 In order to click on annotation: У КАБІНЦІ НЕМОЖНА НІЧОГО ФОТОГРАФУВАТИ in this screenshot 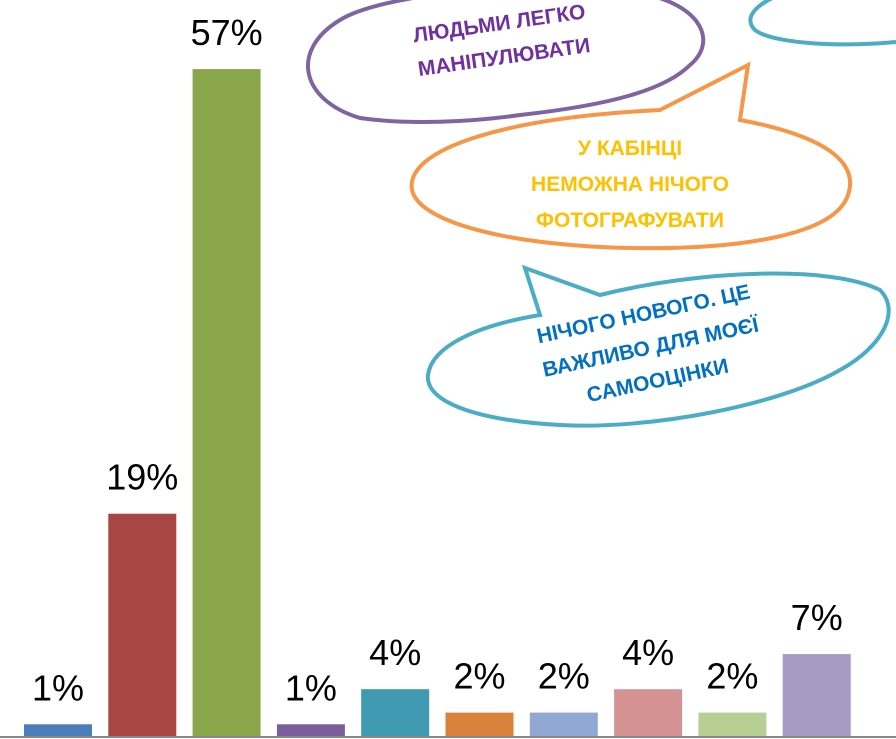, I will do `click(630, 184)`.